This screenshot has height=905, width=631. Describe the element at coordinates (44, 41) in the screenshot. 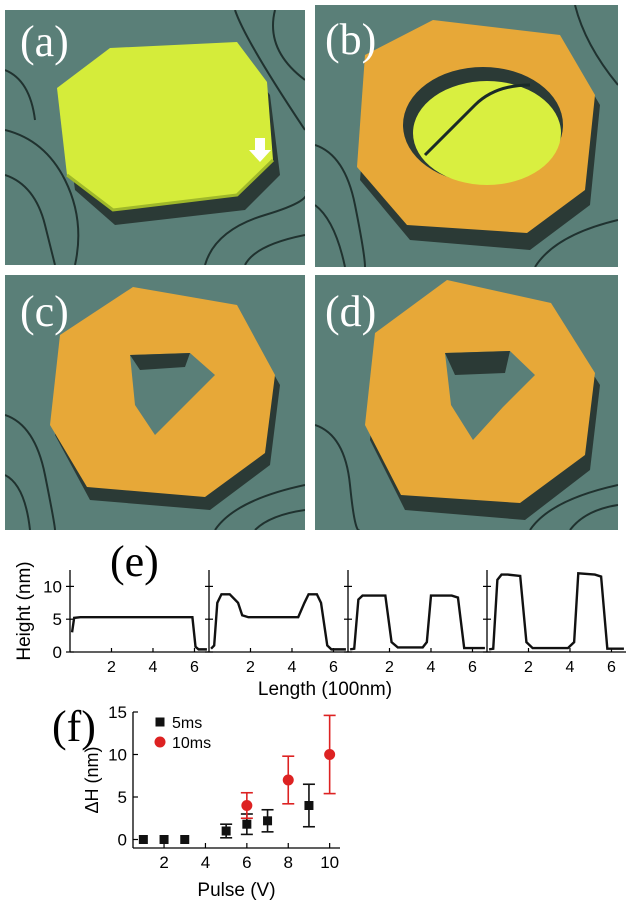

I see `panel-label-a: (a)` at that location.